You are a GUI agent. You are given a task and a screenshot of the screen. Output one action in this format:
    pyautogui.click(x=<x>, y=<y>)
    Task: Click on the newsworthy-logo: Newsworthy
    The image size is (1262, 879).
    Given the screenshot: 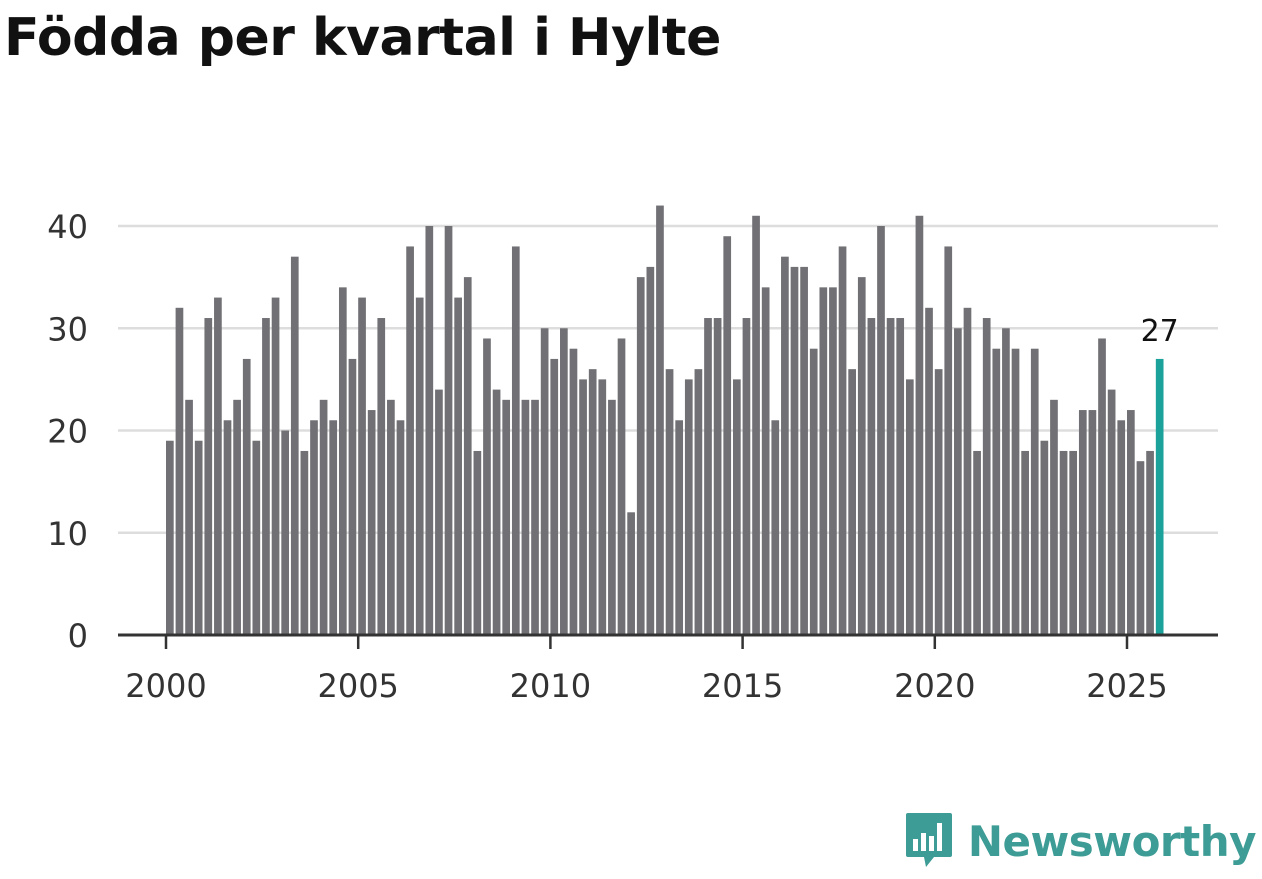 What is the action you would take?
    pyautogui.click(x=1080, y=841)
    